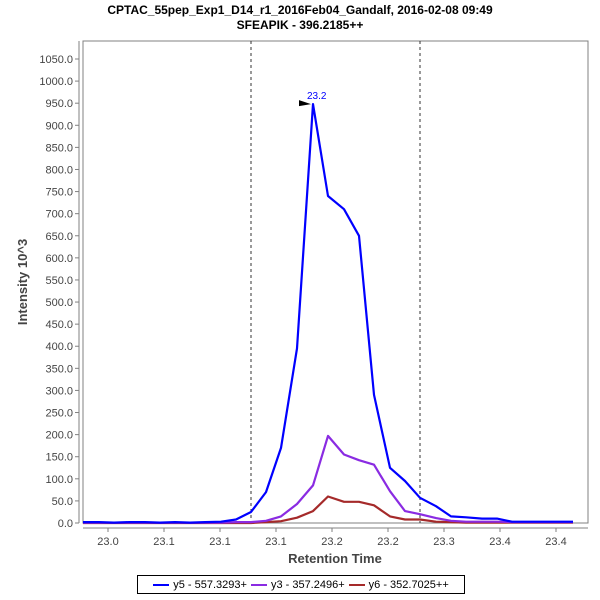  What do you see at coordinates (56, 82) in the screenshot?
I see `y-tick-label: 1000.0` at bounding box center [56, 82].